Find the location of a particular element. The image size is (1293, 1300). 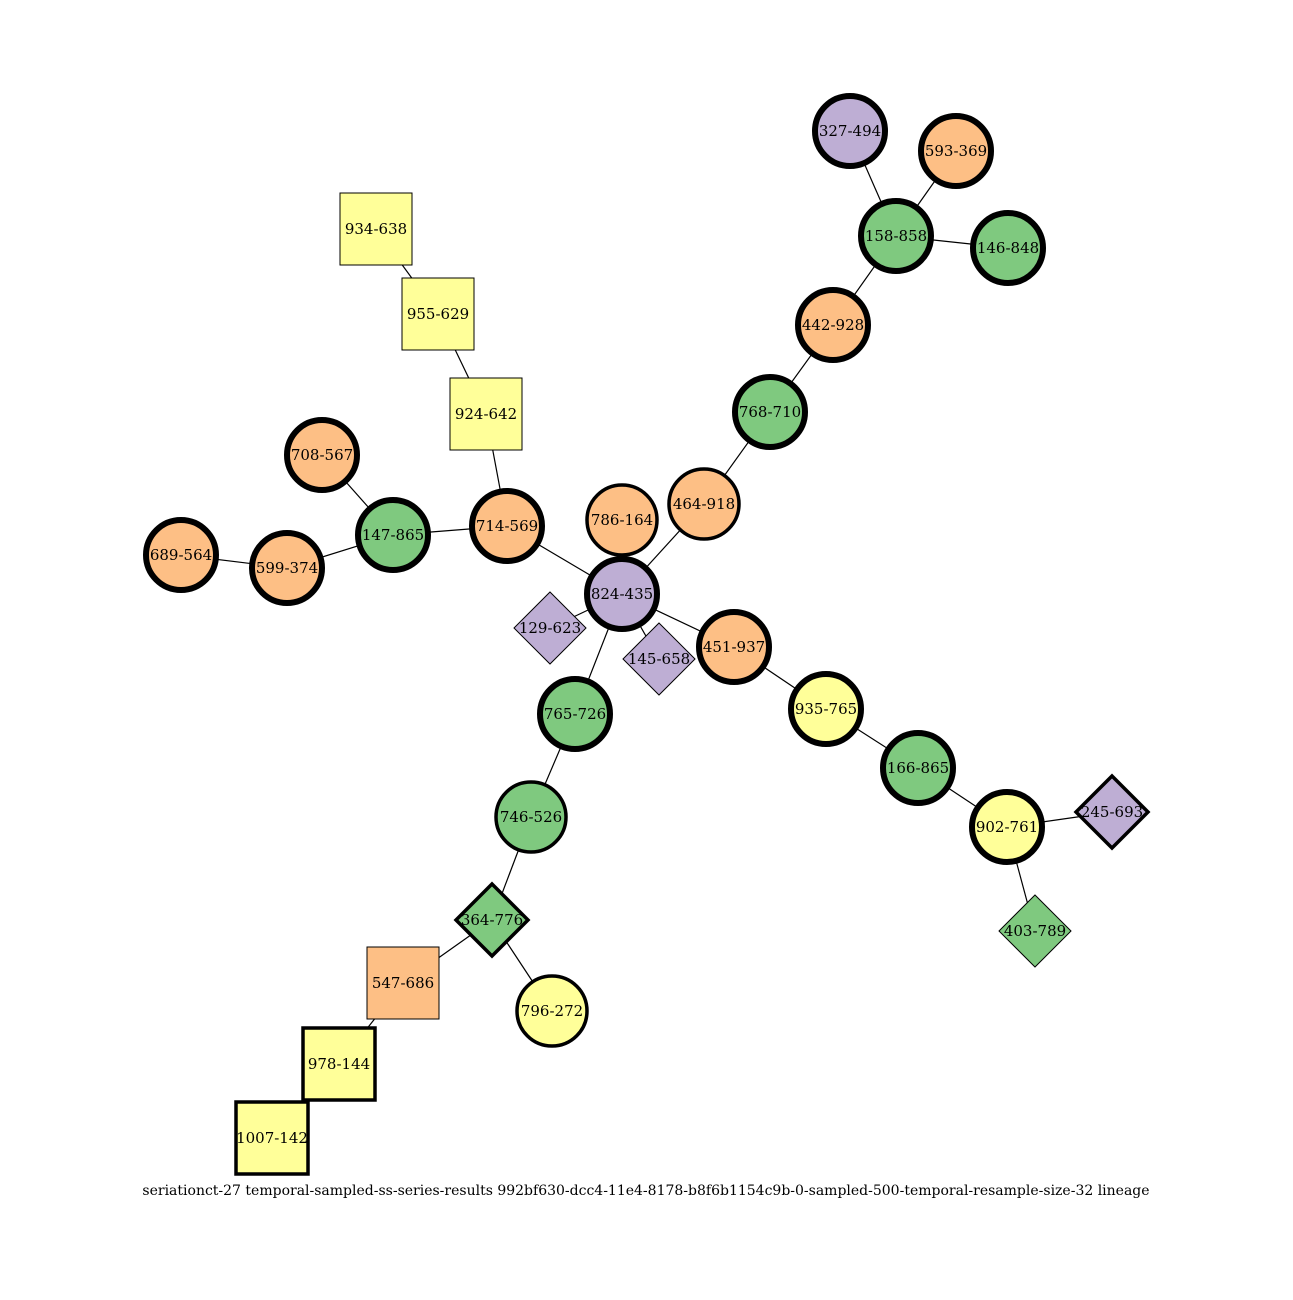

node-245-693: 245-693 is located at coordinates (1112, 812).